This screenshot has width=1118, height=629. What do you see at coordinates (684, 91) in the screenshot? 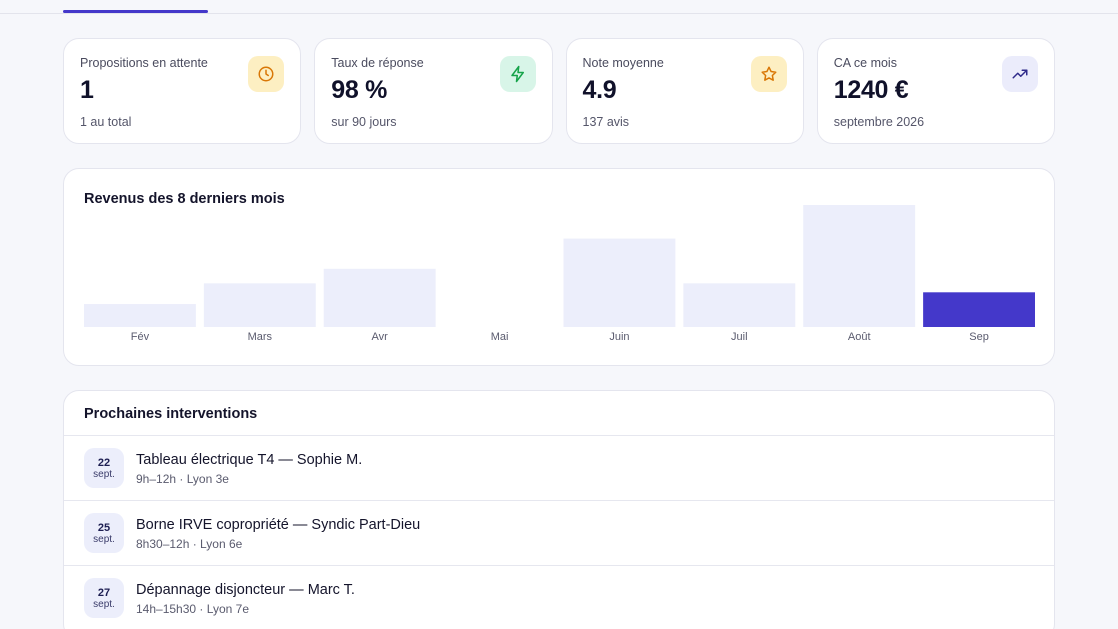
I see `stat-card-rating: Note moyenne 4.9 137 avis` at bounding box center [684, 91].